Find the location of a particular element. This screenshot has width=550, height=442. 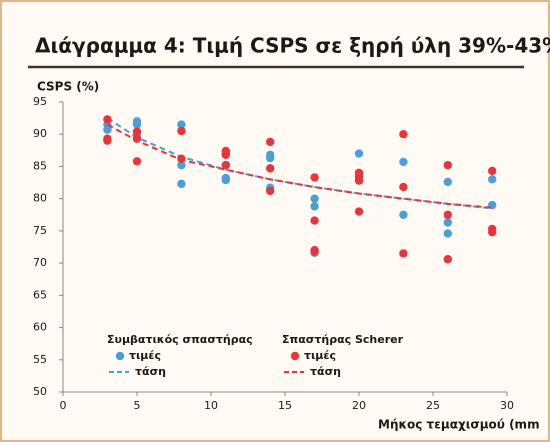

x-tick-label: 5 is located at coordinates (137, 405).